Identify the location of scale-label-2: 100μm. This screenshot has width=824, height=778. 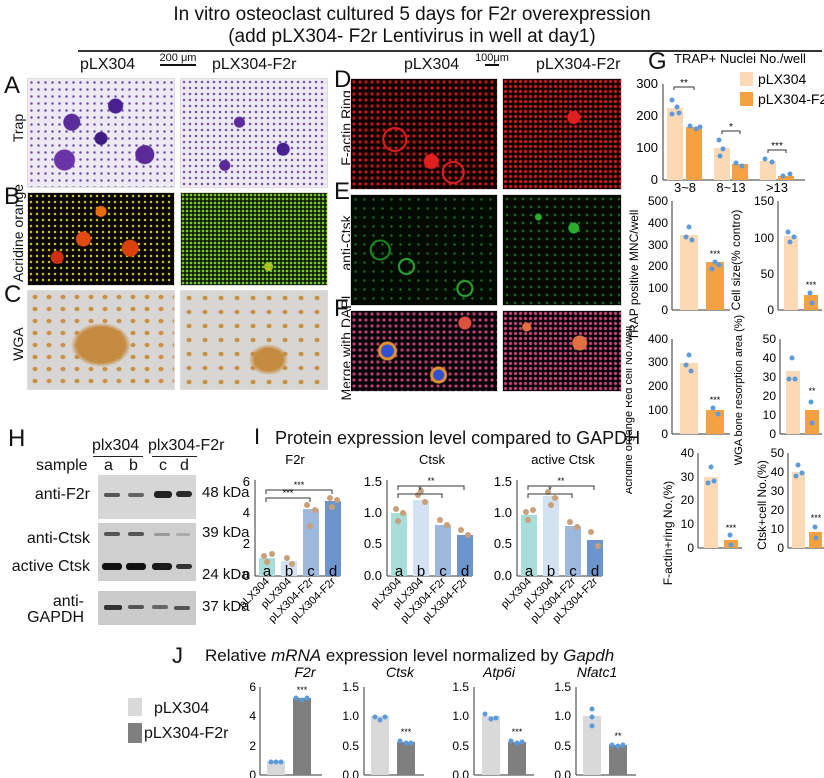
(492, 58).